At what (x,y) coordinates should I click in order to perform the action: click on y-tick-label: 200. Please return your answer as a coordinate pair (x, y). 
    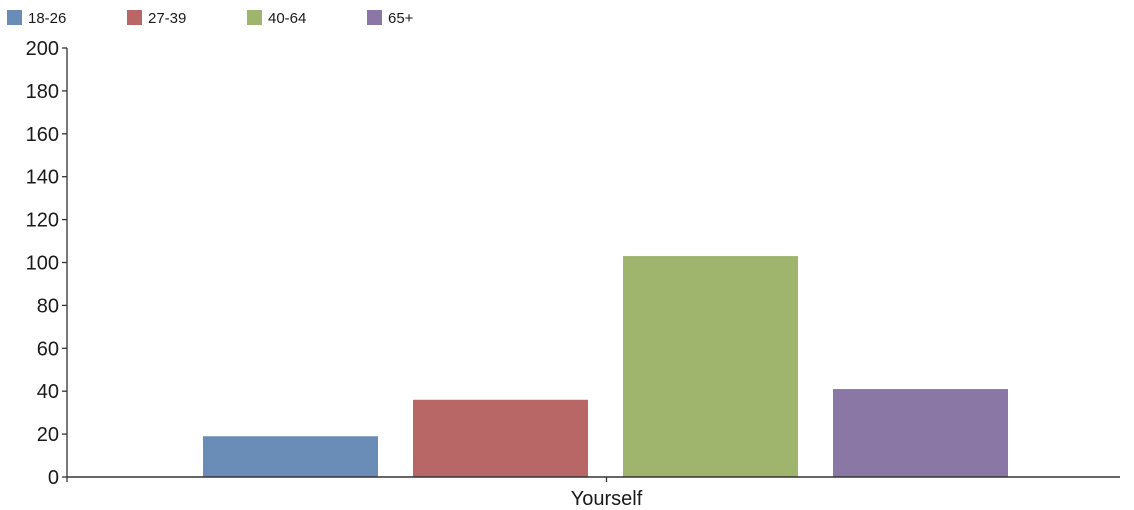
    Looking at the image, I should click on (42, 49).